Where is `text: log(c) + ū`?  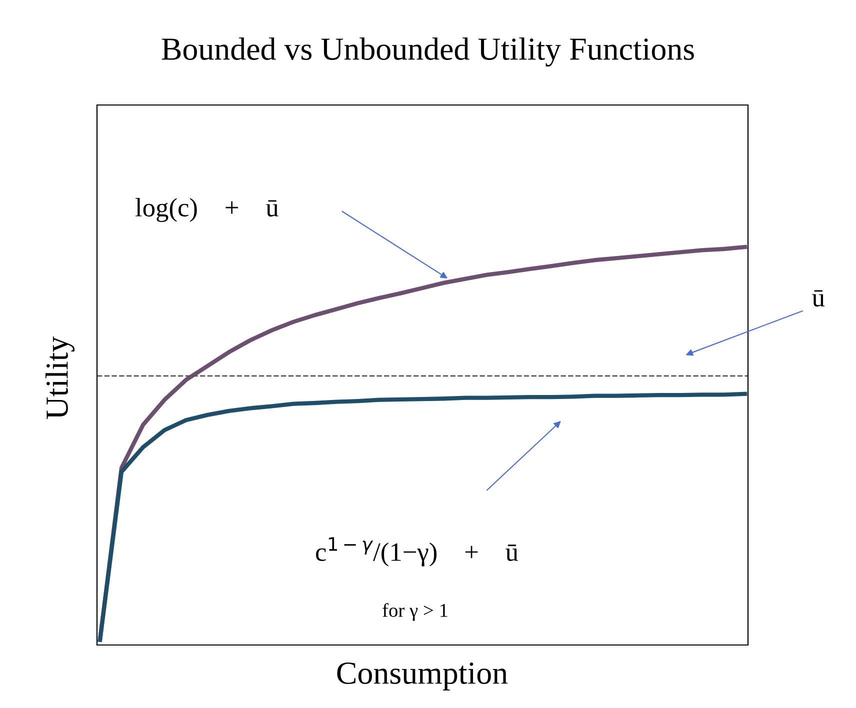 text: log(c) + ū is located at coordinates (207, 210).